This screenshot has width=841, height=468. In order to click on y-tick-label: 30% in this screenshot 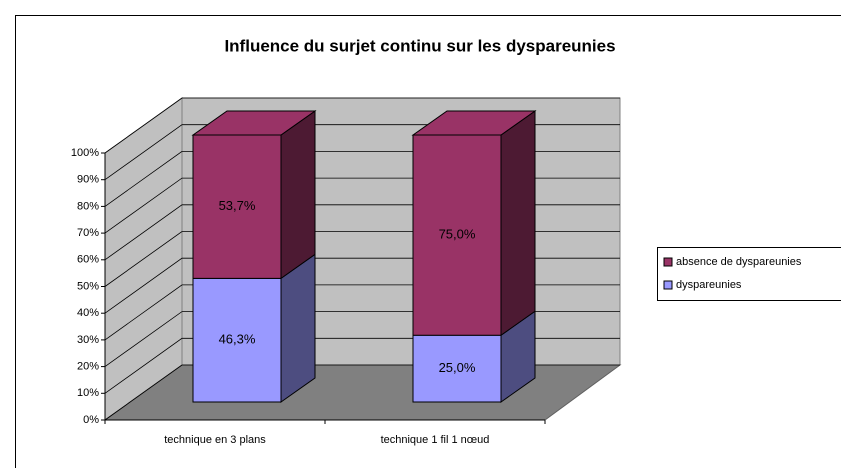, I will do `click(88, 340)`.